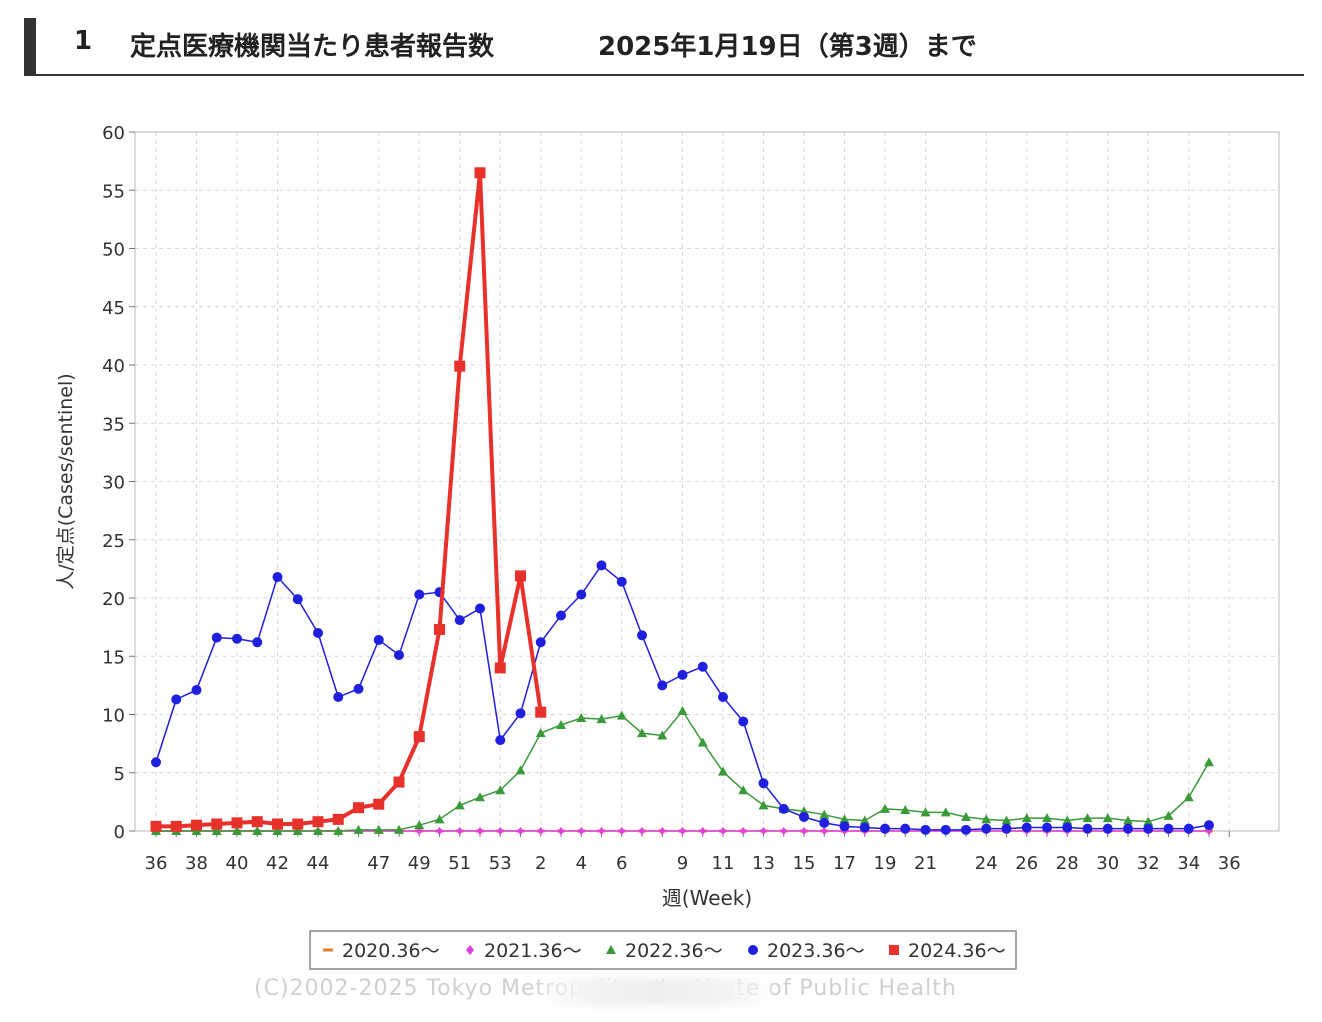 This screenshot has width=1322, height=1022. Describe the element at coordinates (30, 46) in the screenshot. I see `header-accent-bar` at that location.